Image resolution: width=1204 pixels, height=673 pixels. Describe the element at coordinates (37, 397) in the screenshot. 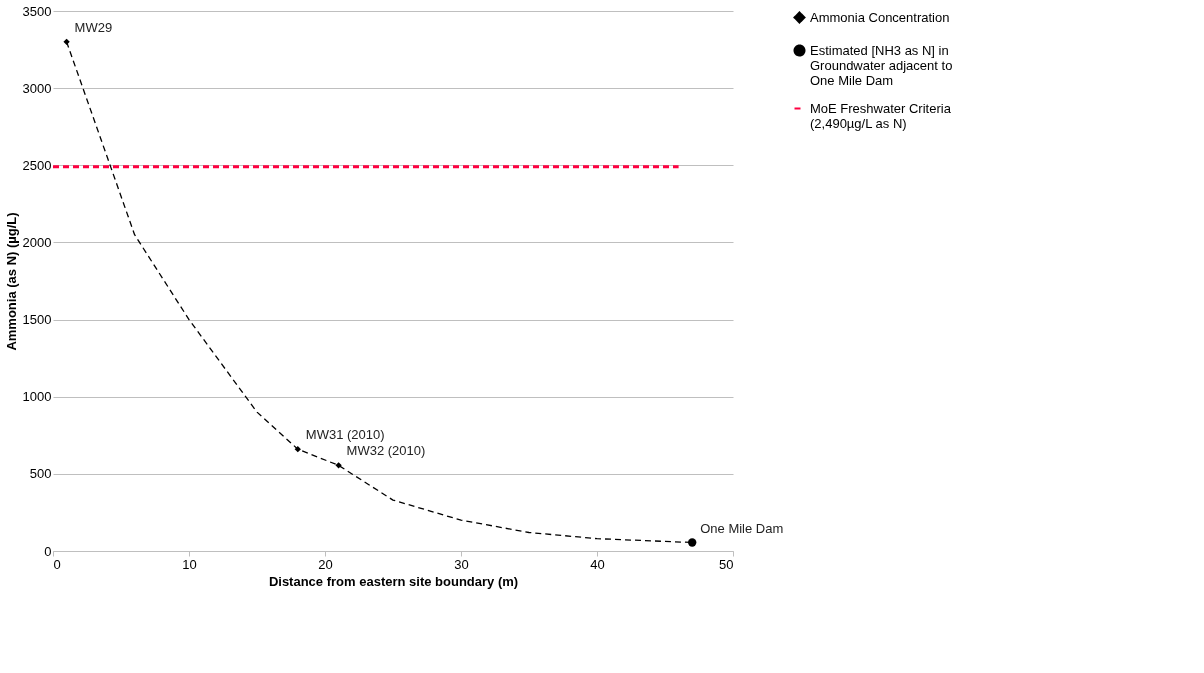

I see `y-tick-label: 1000` at that location.